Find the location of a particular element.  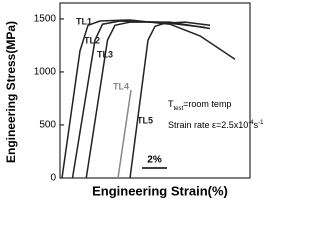

annotation-text: T is located at coordinates (171, 104).